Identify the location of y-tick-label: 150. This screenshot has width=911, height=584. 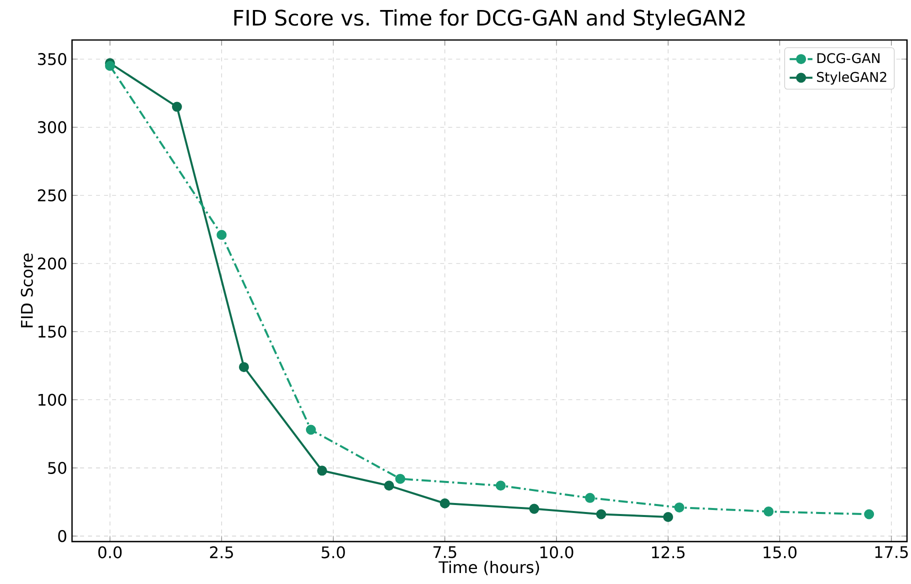
(52, 331).